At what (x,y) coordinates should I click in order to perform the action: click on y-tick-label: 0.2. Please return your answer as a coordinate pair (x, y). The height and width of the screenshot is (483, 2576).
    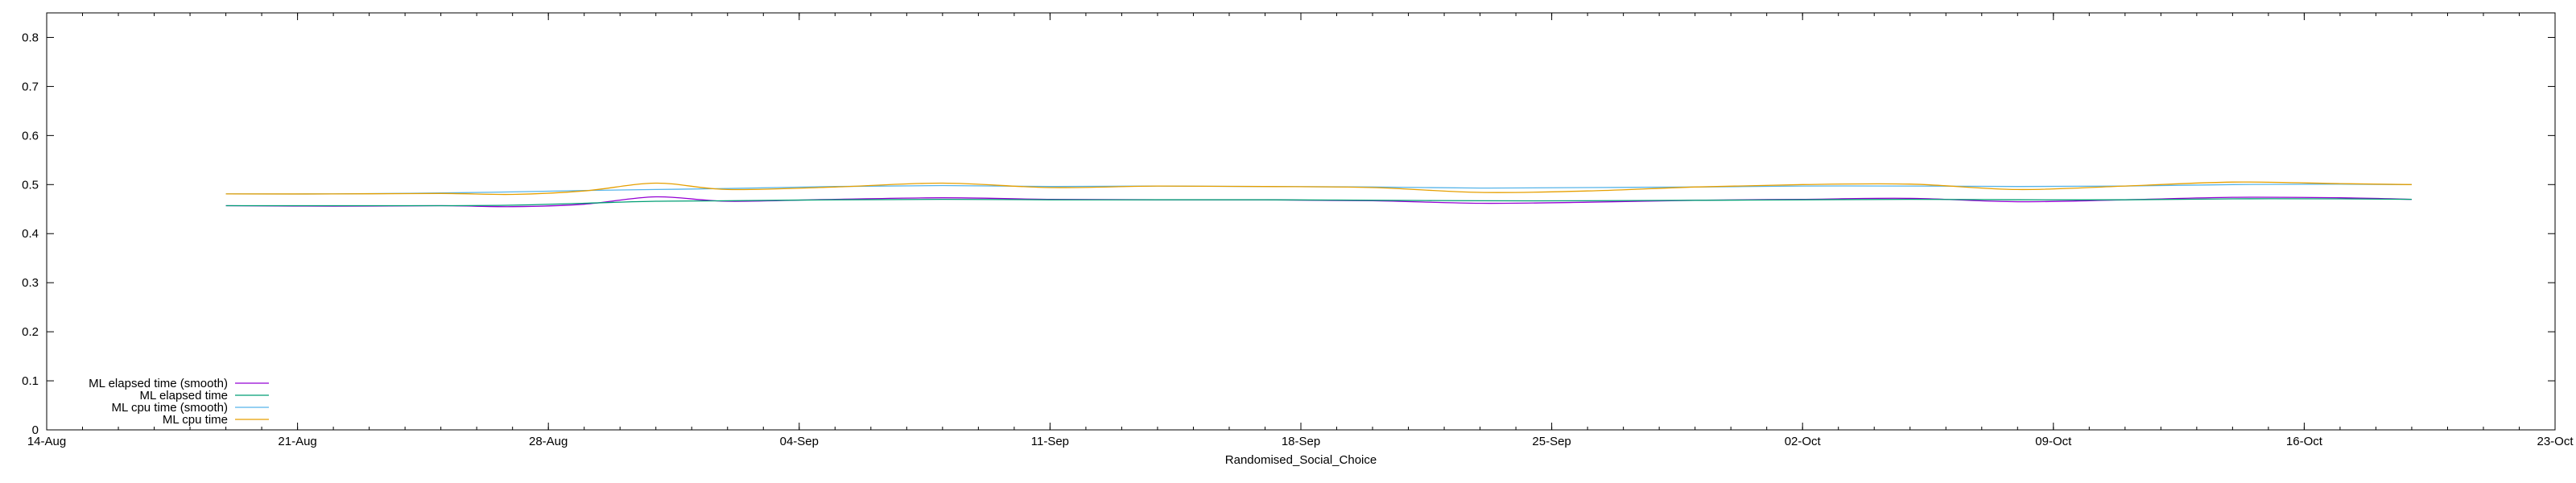
    Looking at the image, I should click on (30, 332).